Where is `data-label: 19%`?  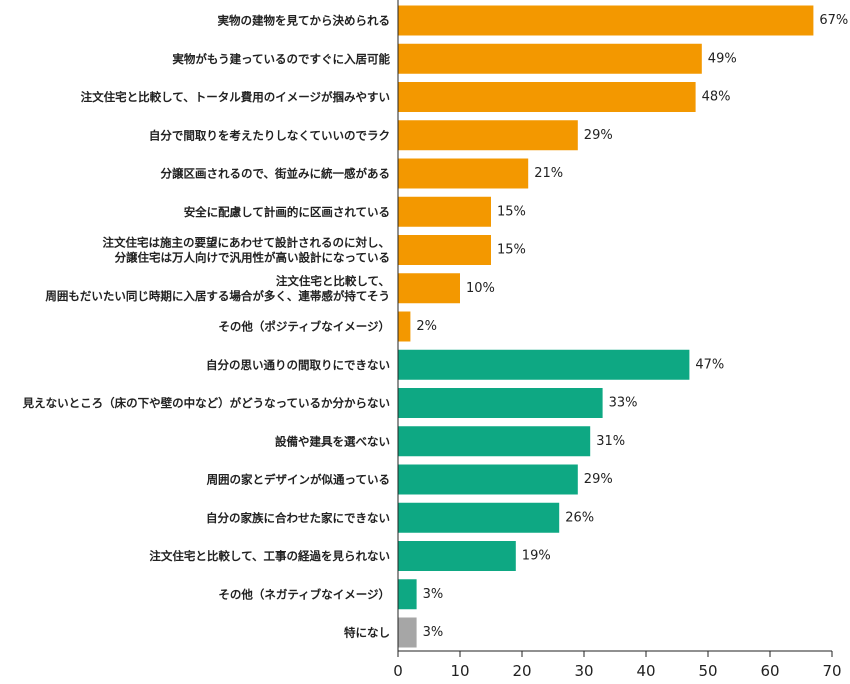 data-label: 19% is located at coordinates (536, 556).